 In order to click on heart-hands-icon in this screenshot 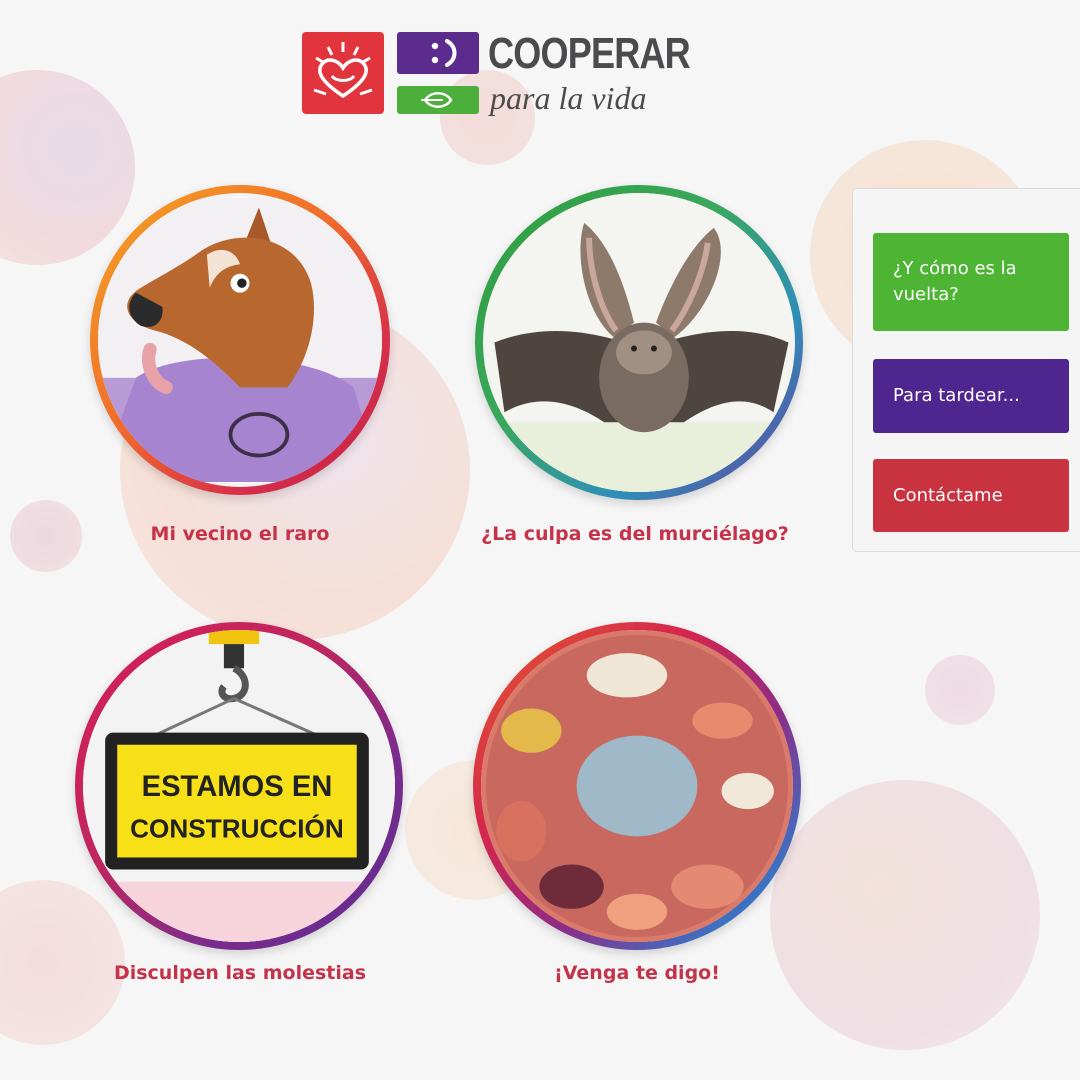, I will do `click(343, 73)`.